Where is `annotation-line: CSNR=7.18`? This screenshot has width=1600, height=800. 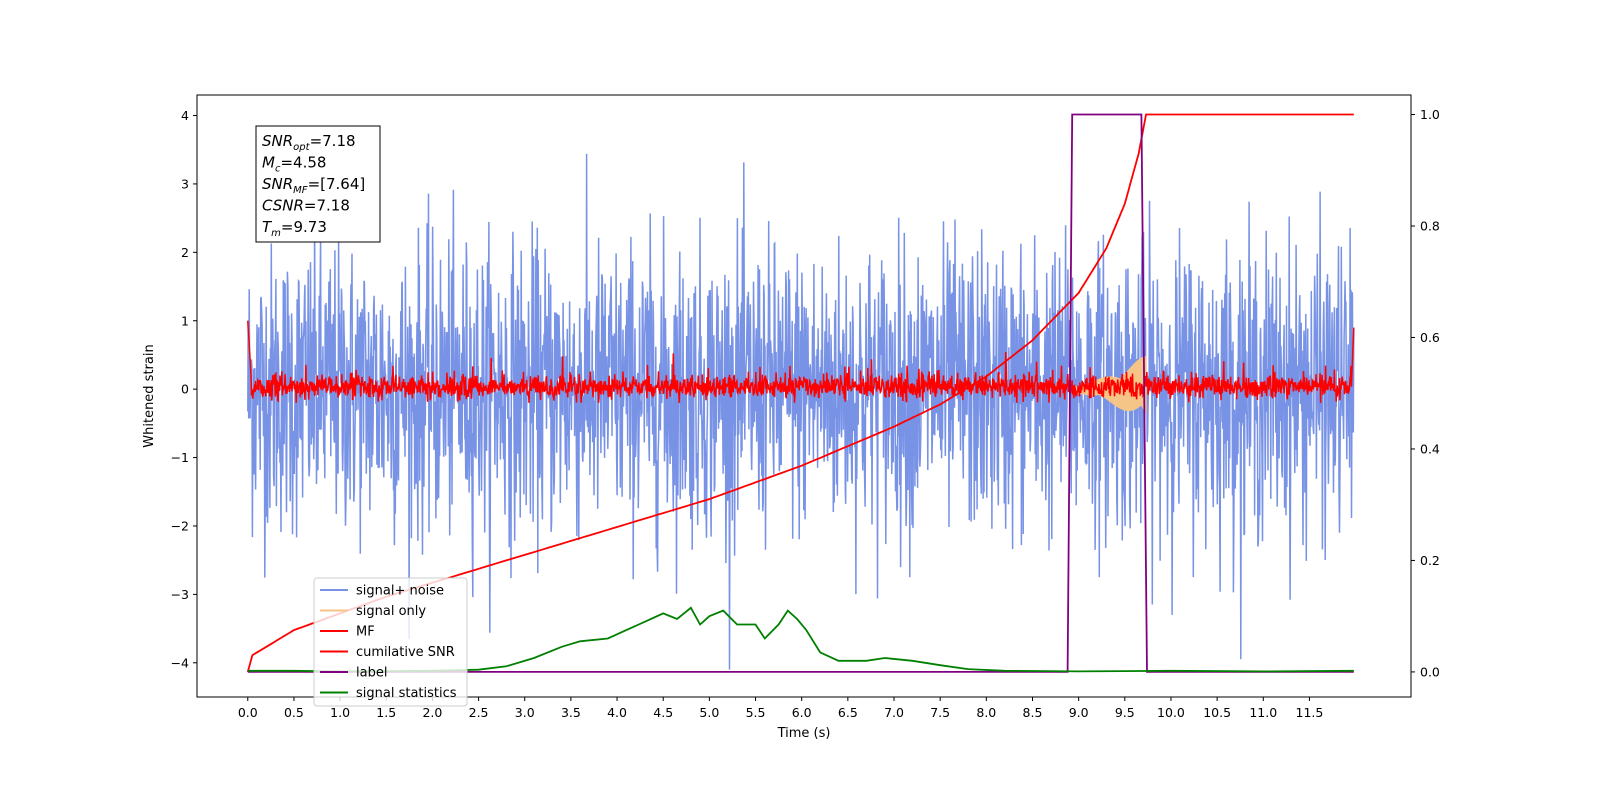
annotation-line: CSNR=7.18 is located at coordinates (306, 206).